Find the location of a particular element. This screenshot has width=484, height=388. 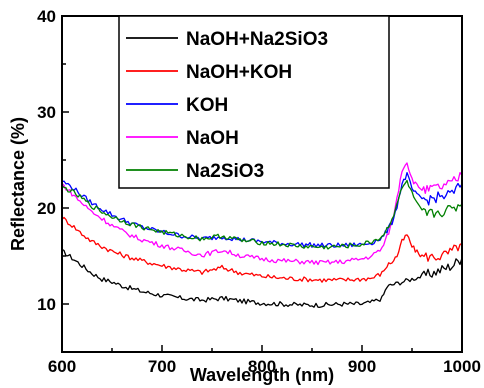

x-tick-label: 1000 is located at coordinates (462, 366).